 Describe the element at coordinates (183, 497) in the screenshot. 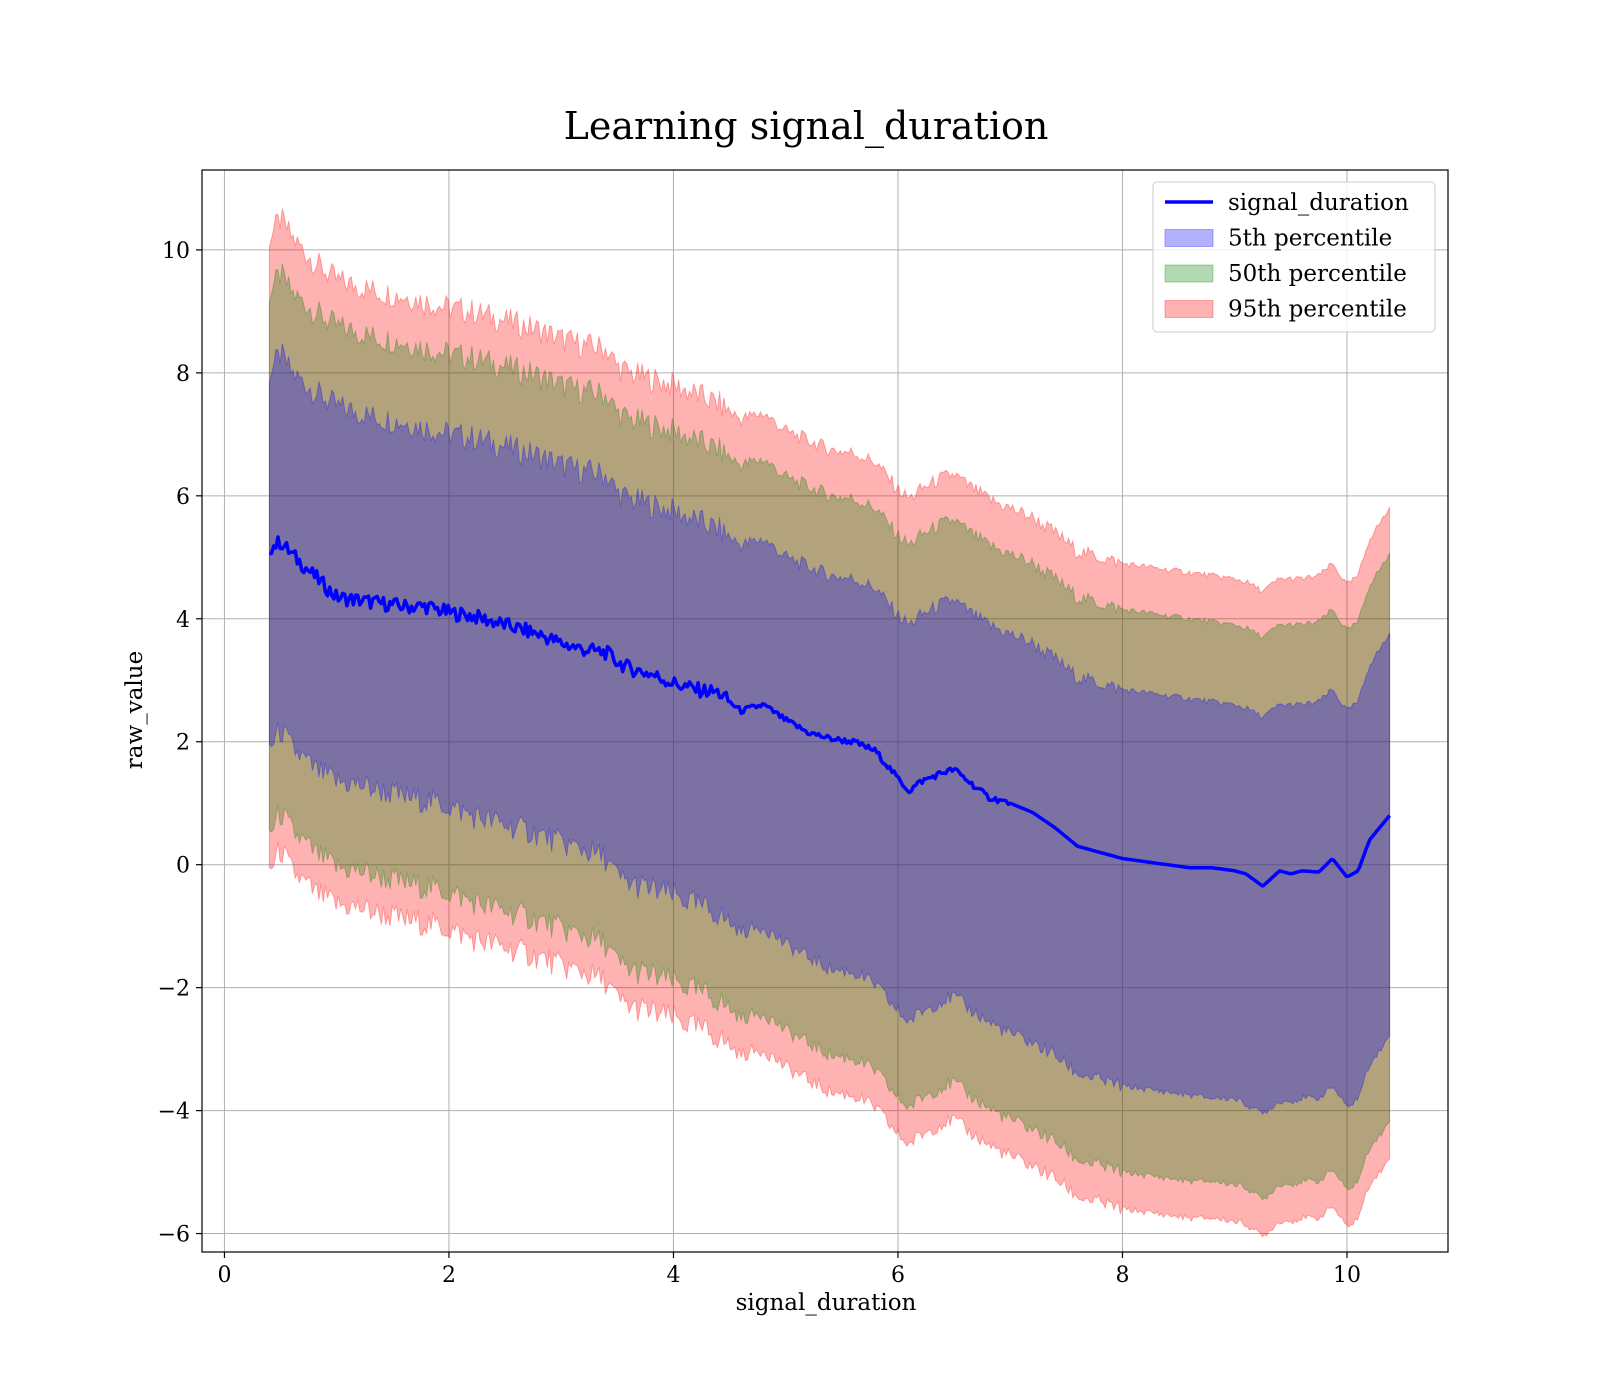

I see `y-tick-label: 6` at that location.